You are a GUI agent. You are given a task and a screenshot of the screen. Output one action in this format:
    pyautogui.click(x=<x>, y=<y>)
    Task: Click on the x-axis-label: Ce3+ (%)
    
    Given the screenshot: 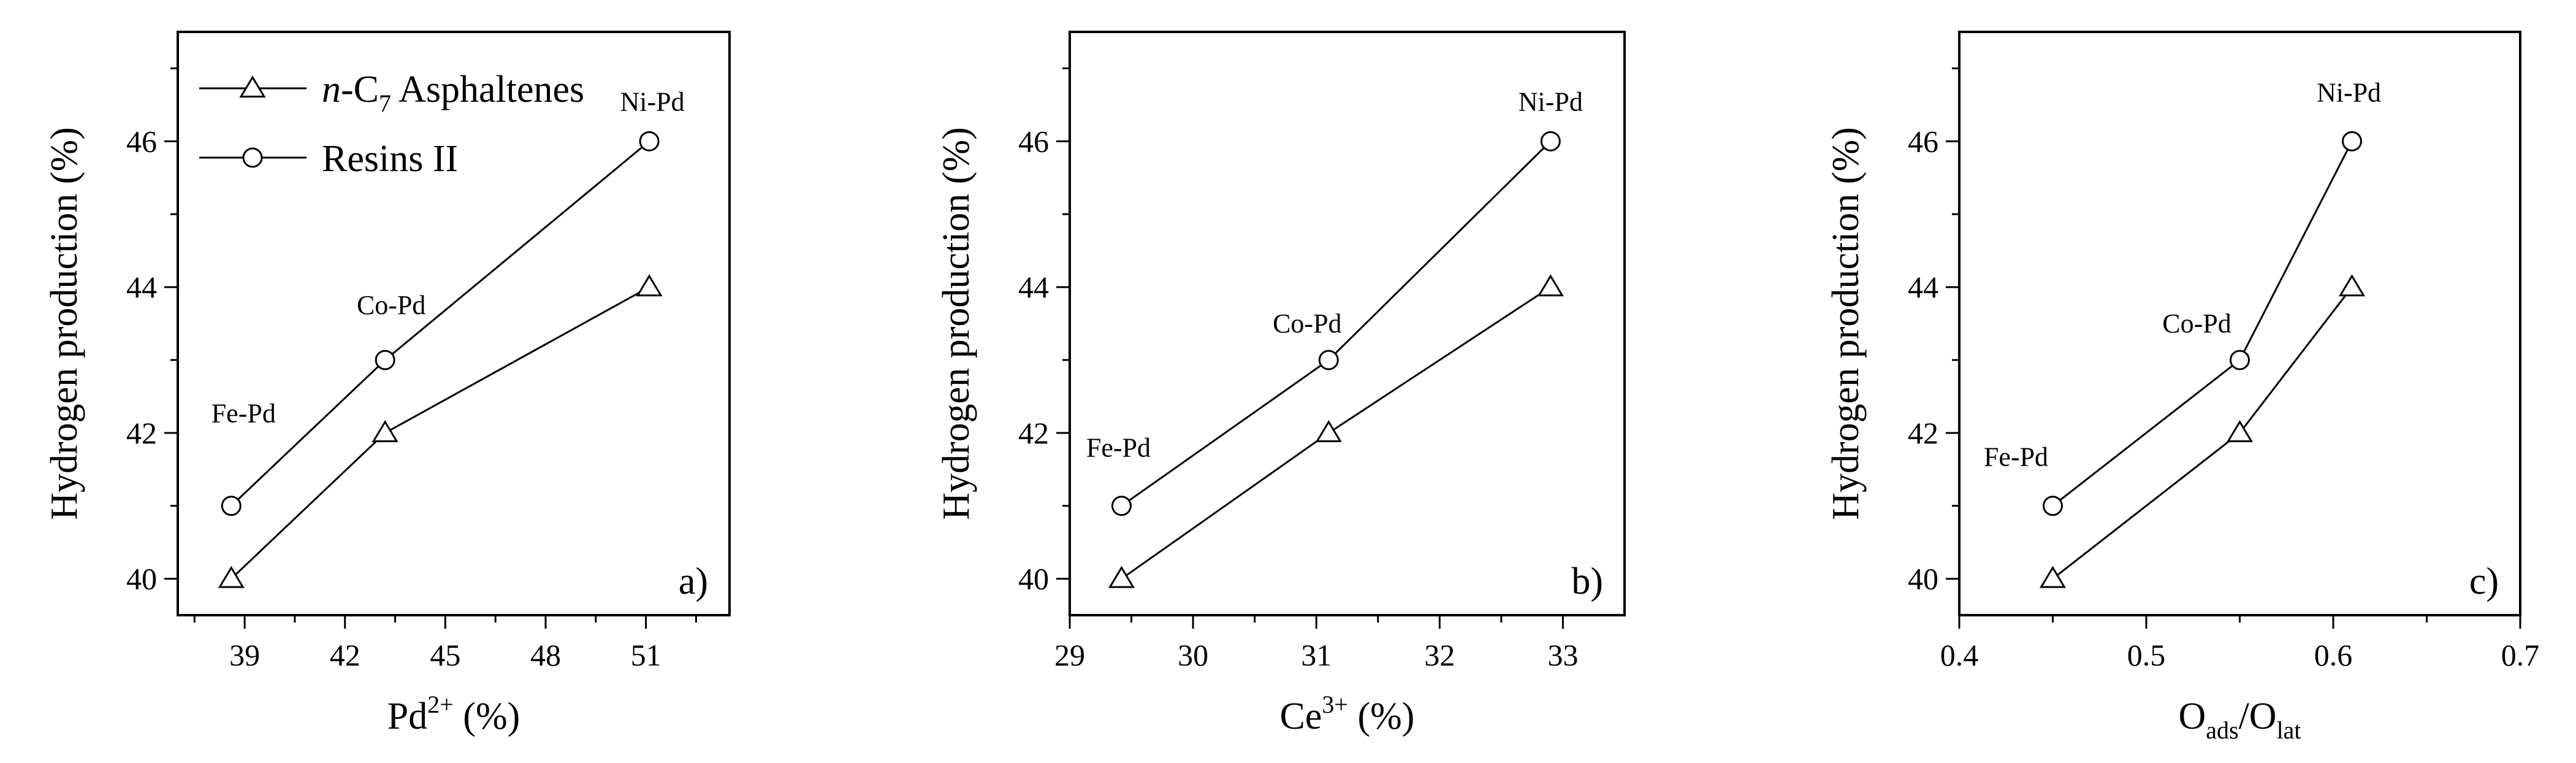 What is the action you would take?
    pyautogui.click(x=1347, y=714)
    